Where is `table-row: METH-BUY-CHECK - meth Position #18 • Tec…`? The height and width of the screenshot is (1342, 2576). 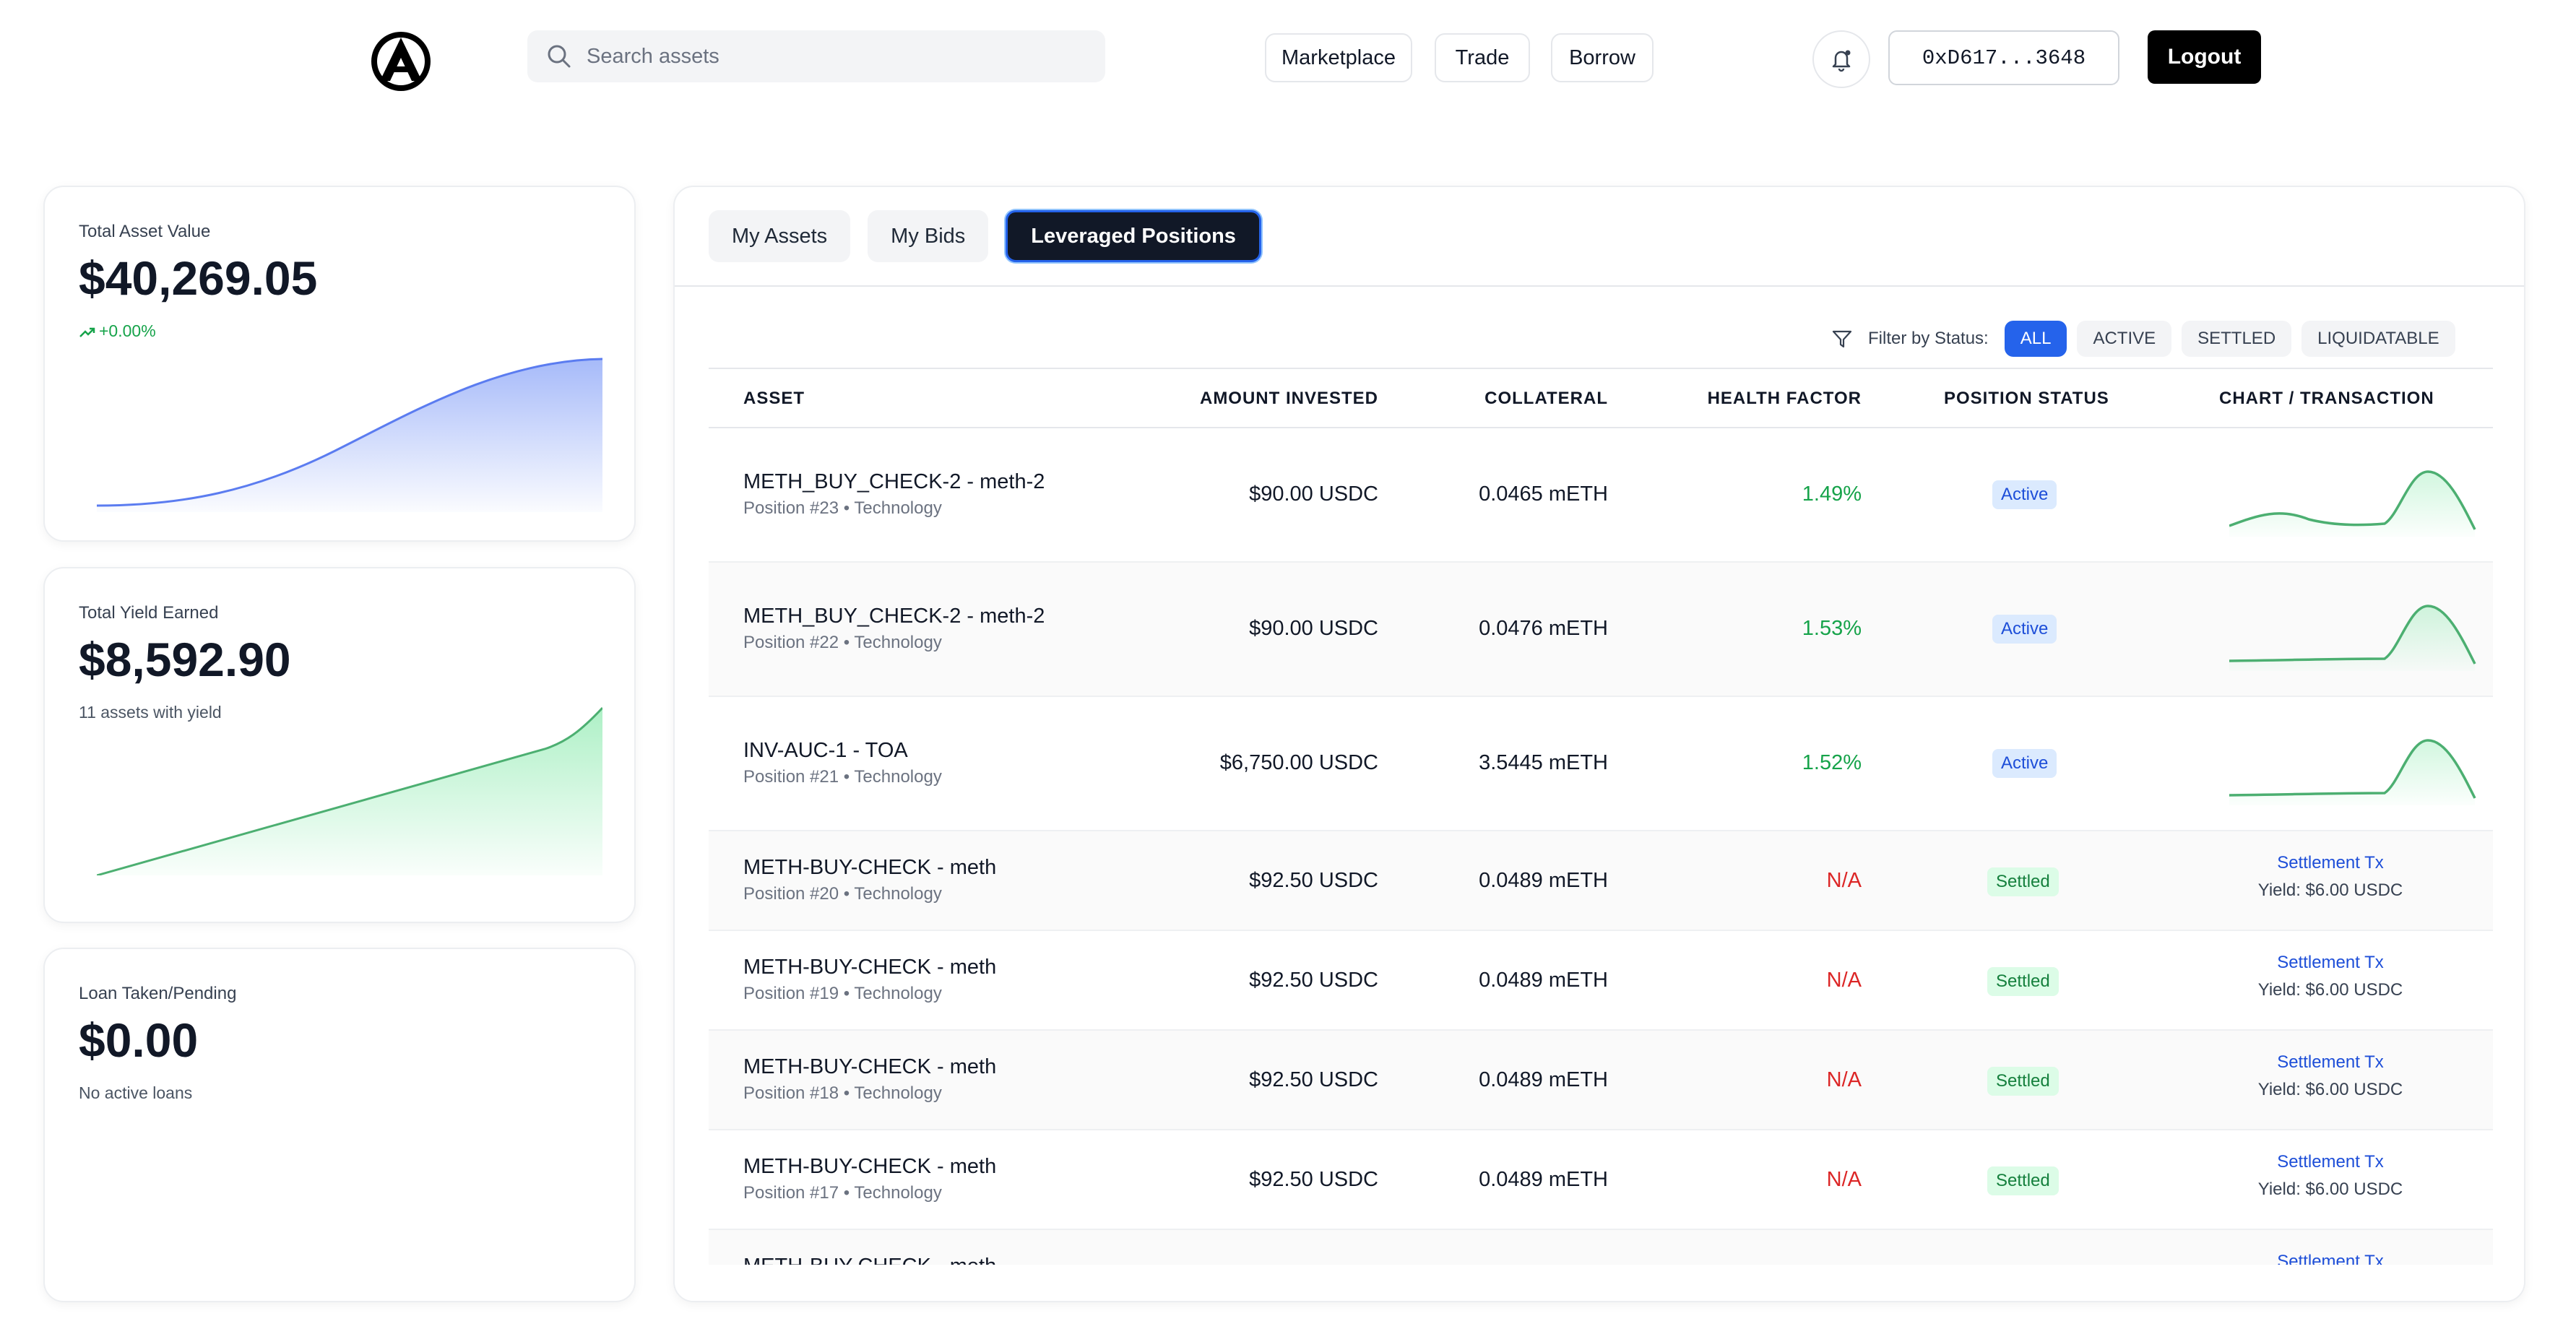 table-row: METH-BUY-CHECK - meth Position #18 • Tec… is located at coordinates (1601, 1080).